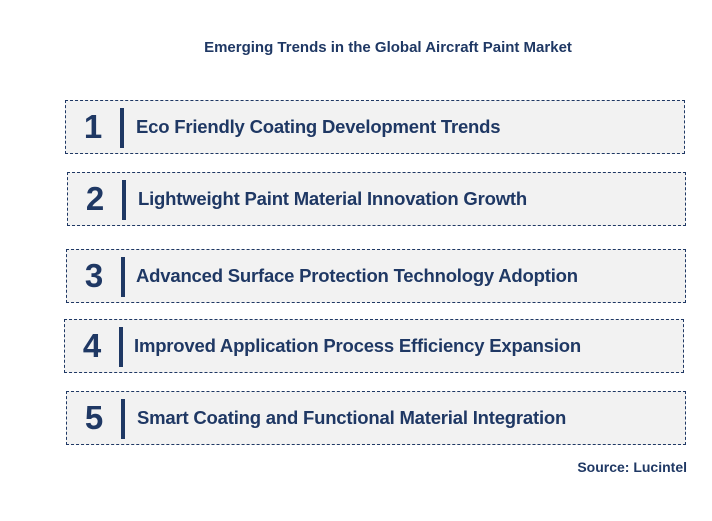 The width and height of the screenshot is (712, 521). I want to click on trend-number: 2, so click(95, 198).